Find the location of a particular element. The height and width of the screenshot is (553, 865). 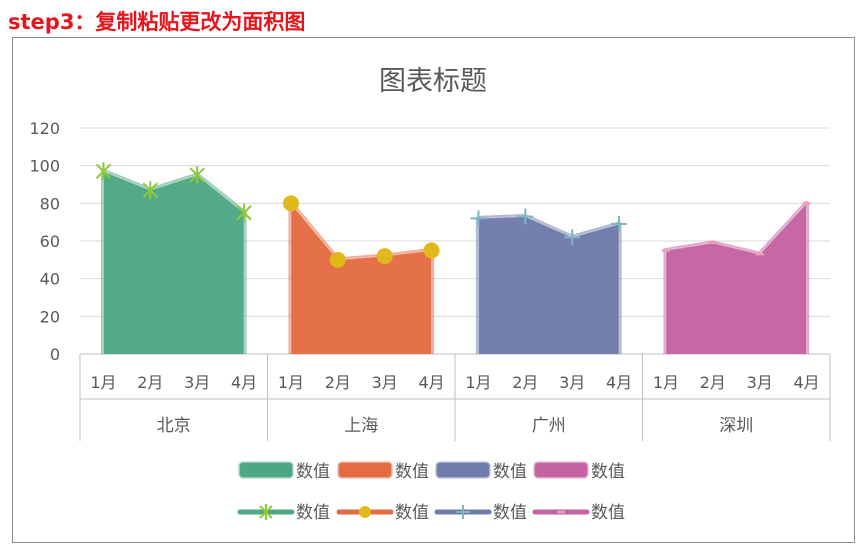

area-深圳 is located at coordinates (736, 278).